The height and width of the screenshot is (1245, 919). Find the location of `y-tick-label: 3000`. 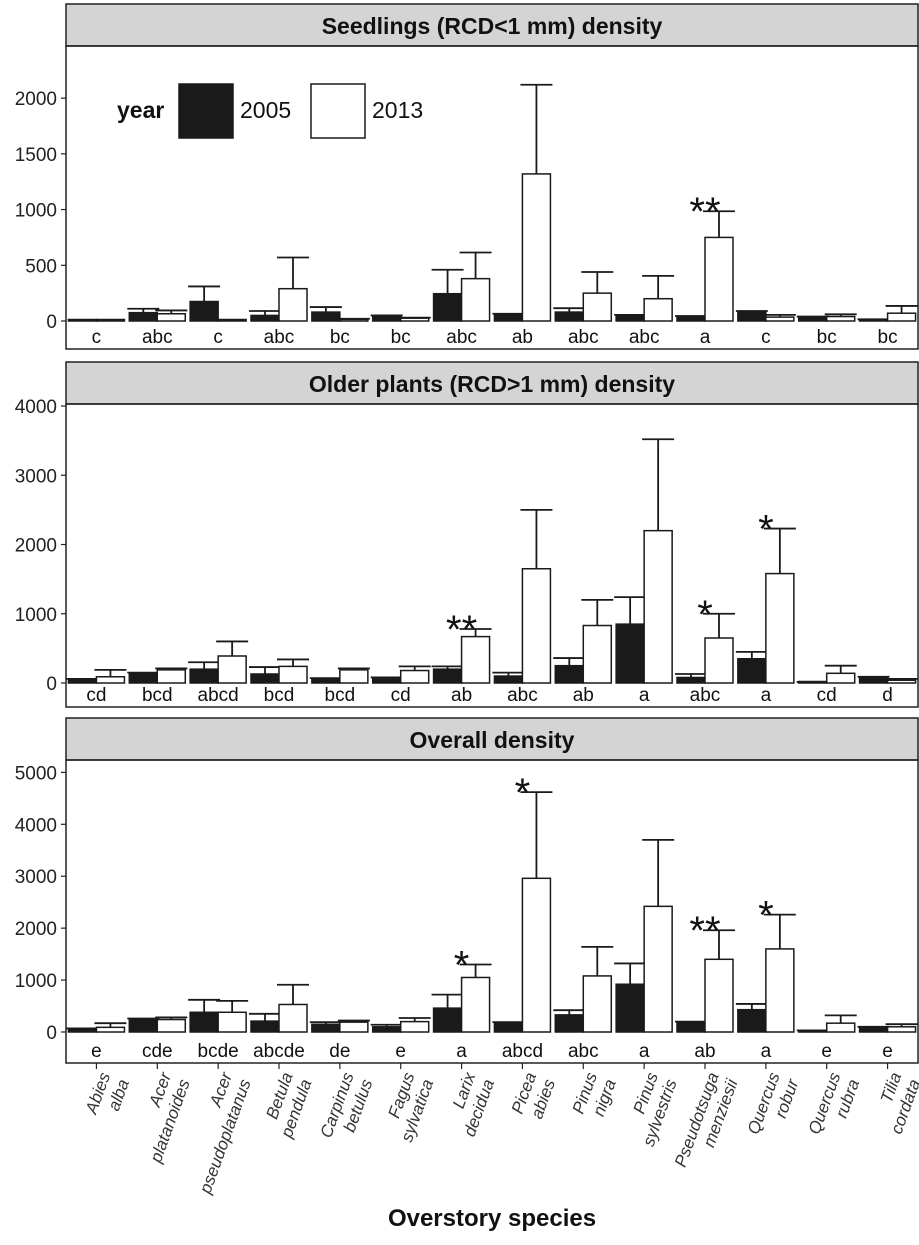

y-tick-label: 3000 is located at coordinates (36, 877).